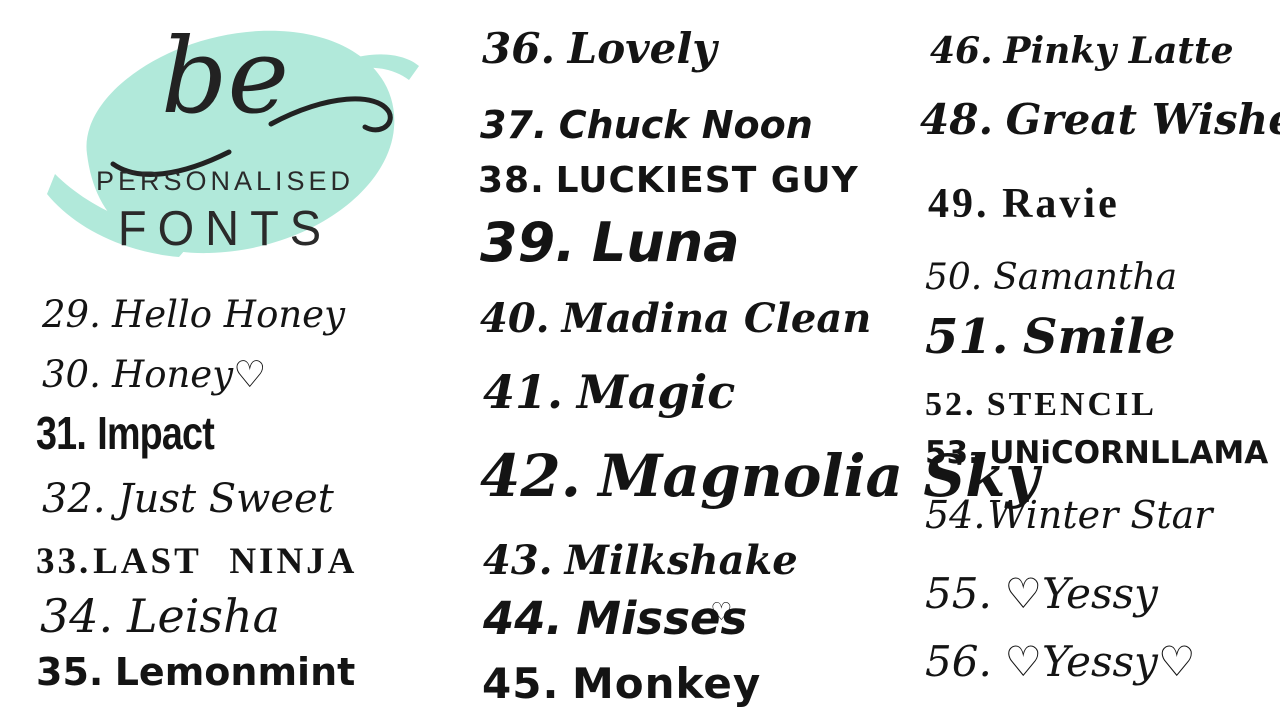 This screenshot has height=720, width=1280. I want to click on font-sample-33-last-ninja: 33.LAST NINJA, so click(196, 561).